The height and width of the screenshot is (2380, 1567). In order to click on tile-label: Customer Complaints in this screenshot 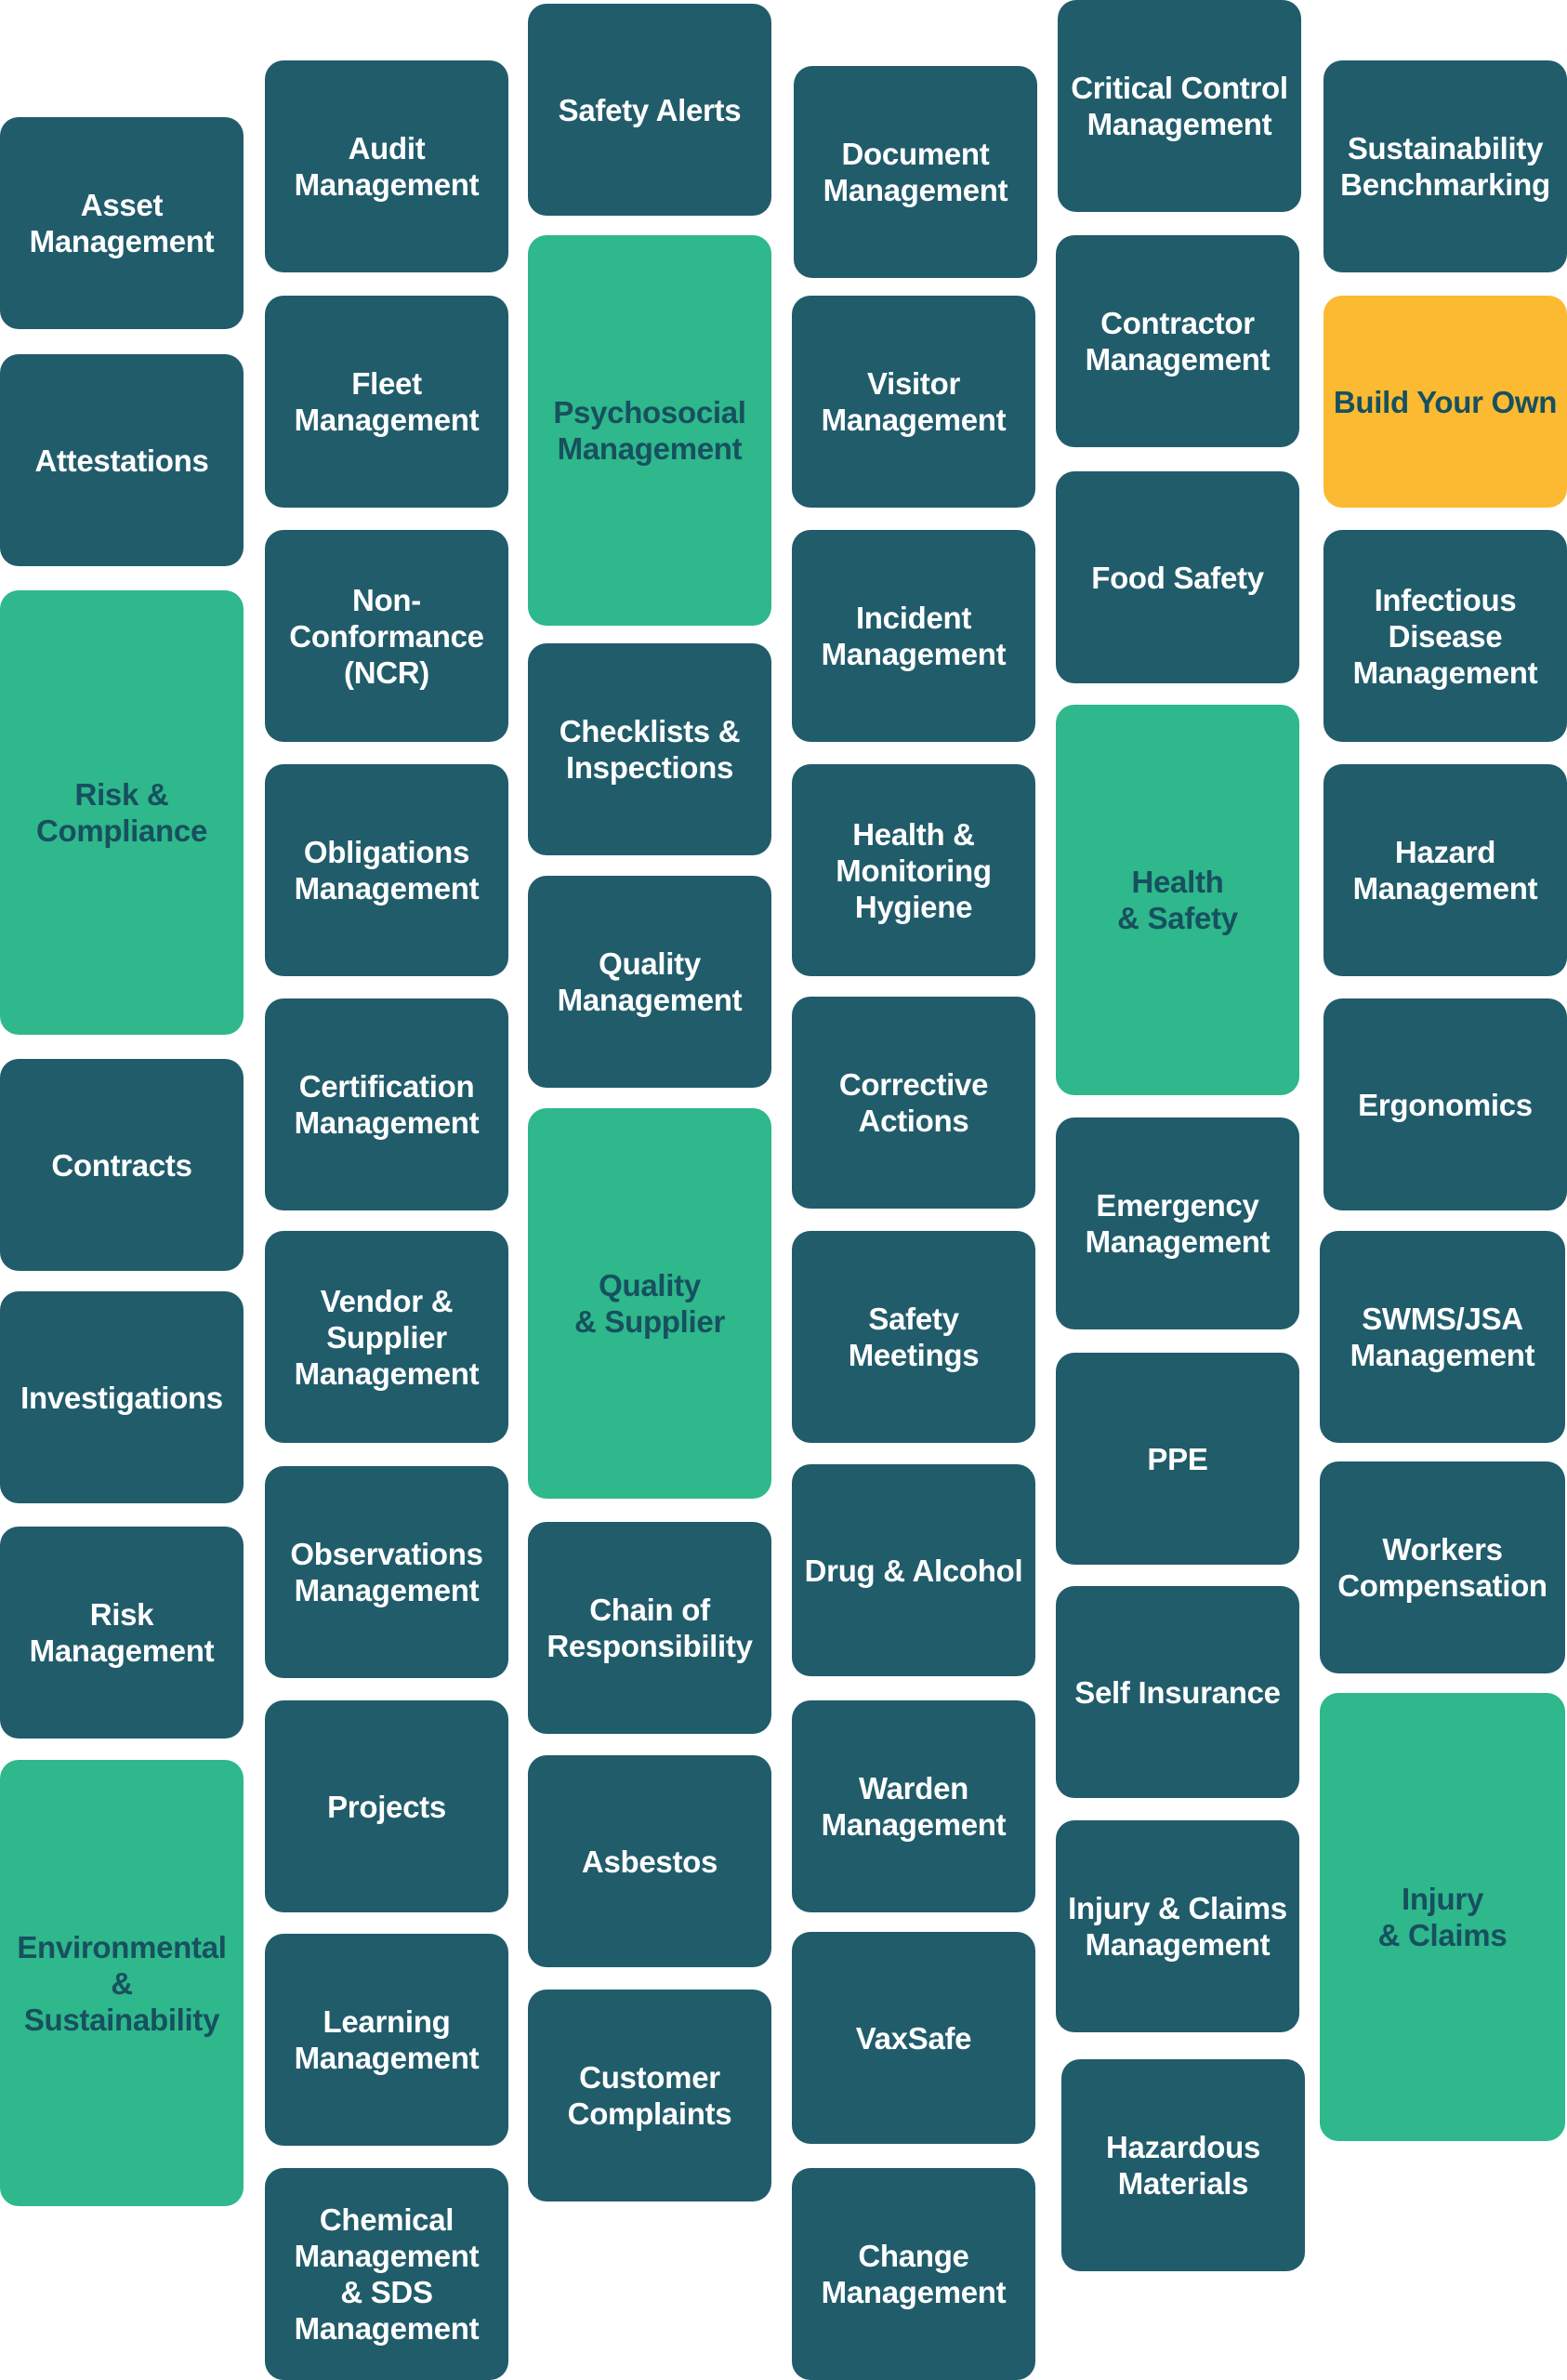, I will do `click(649, 2095)`.